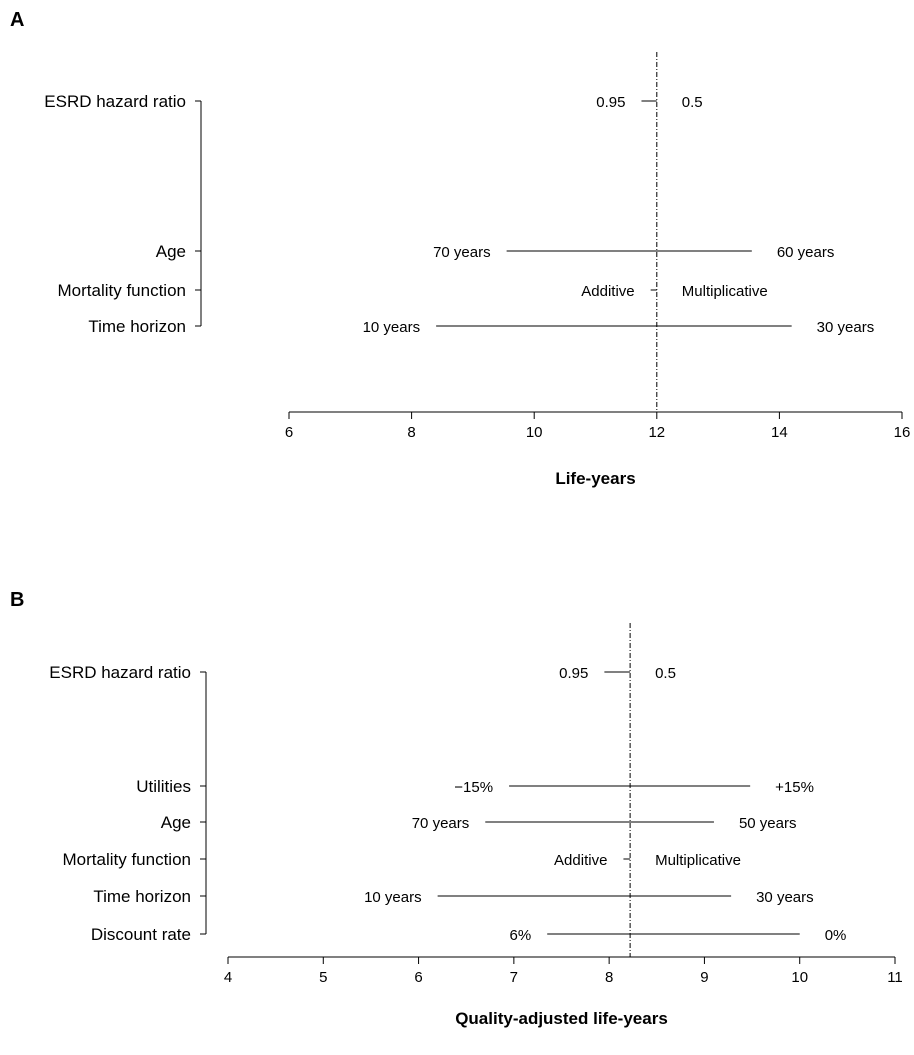 The height and width of the screenshot is (1055, 914). I want to click on bar-high-label: 50 years, so click(768, 823).